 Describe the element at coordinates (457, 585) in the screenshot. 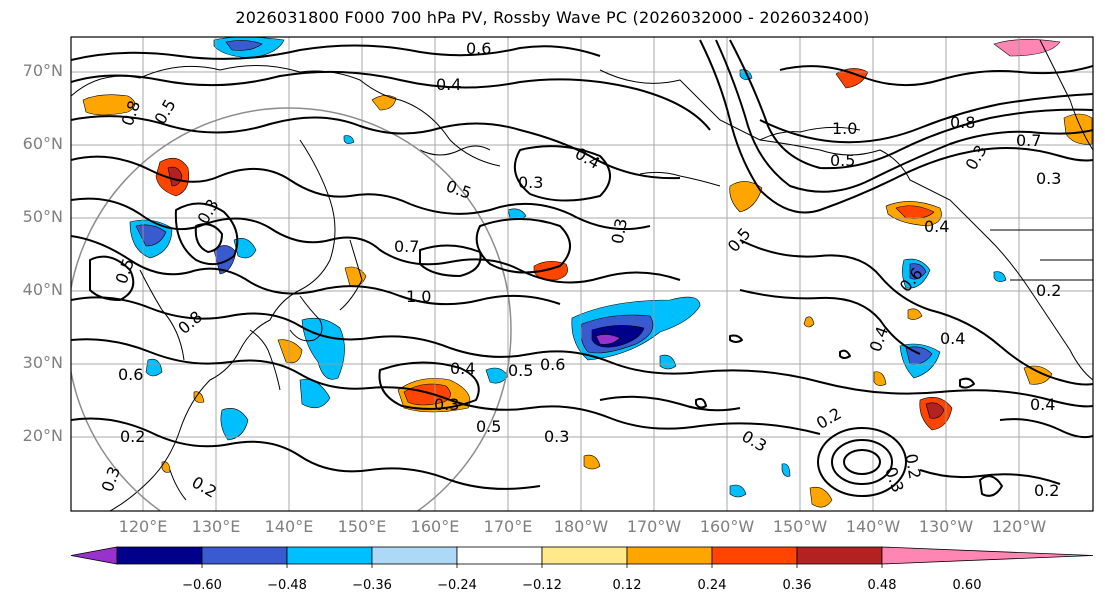

I see `colorbar-tick-label: −0.24` at that location.